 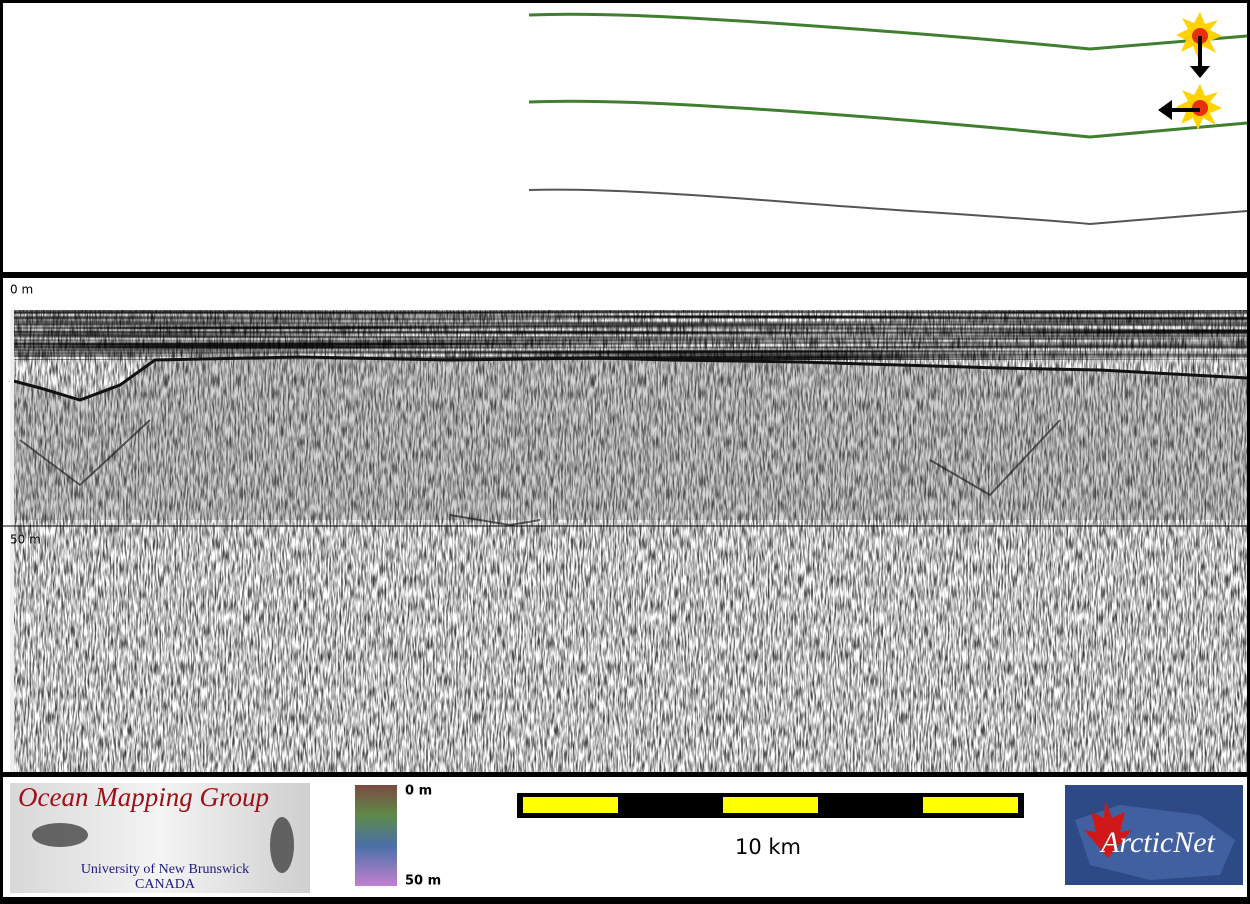 I want to click on seabed, so click(x=628, y=378).